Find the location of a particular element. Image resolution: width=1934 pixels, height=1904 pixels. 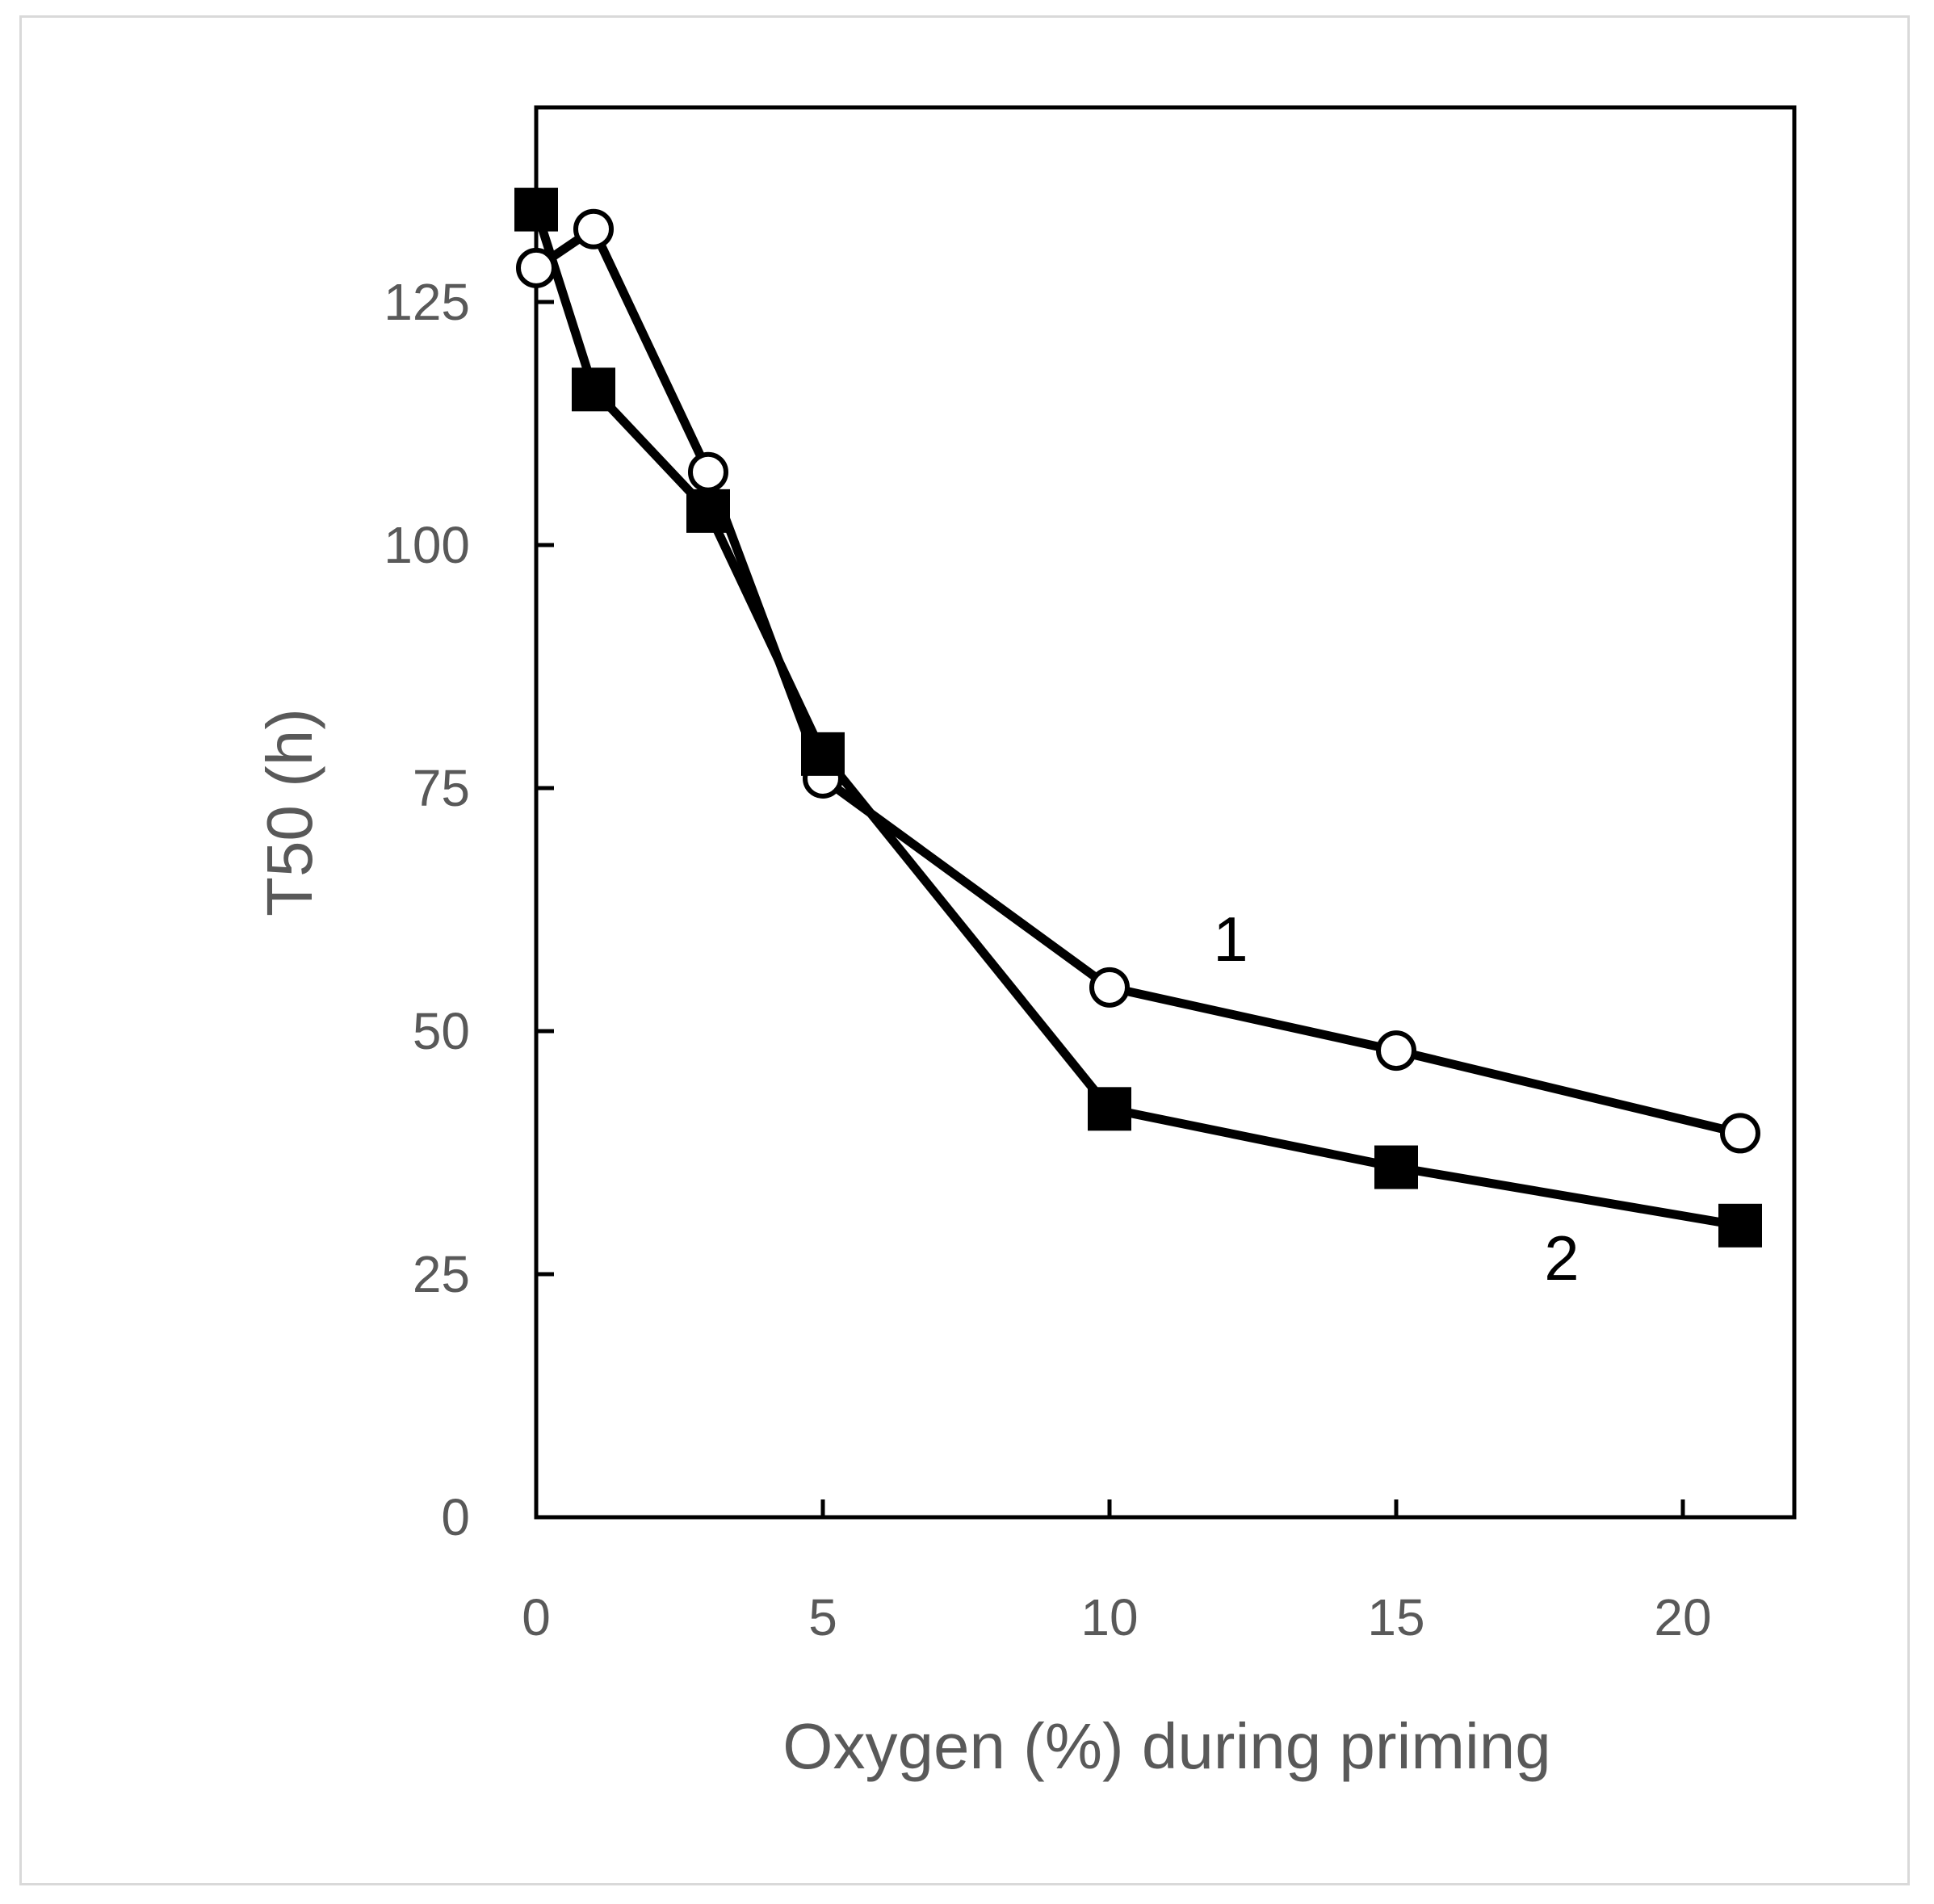

x-tick-label: 5 is located at coordinates (822, 1617).